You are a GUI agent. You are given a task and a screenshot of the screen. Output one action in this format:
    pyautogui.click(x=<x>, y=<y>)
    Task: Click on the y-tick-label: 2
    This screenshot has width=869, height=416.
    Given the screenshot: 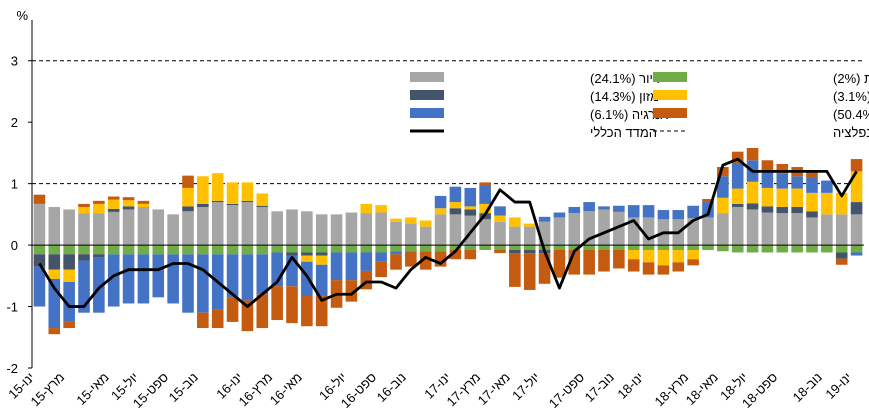 What is the action you would take?
    pyautogui.click(x=14, y=122)
    